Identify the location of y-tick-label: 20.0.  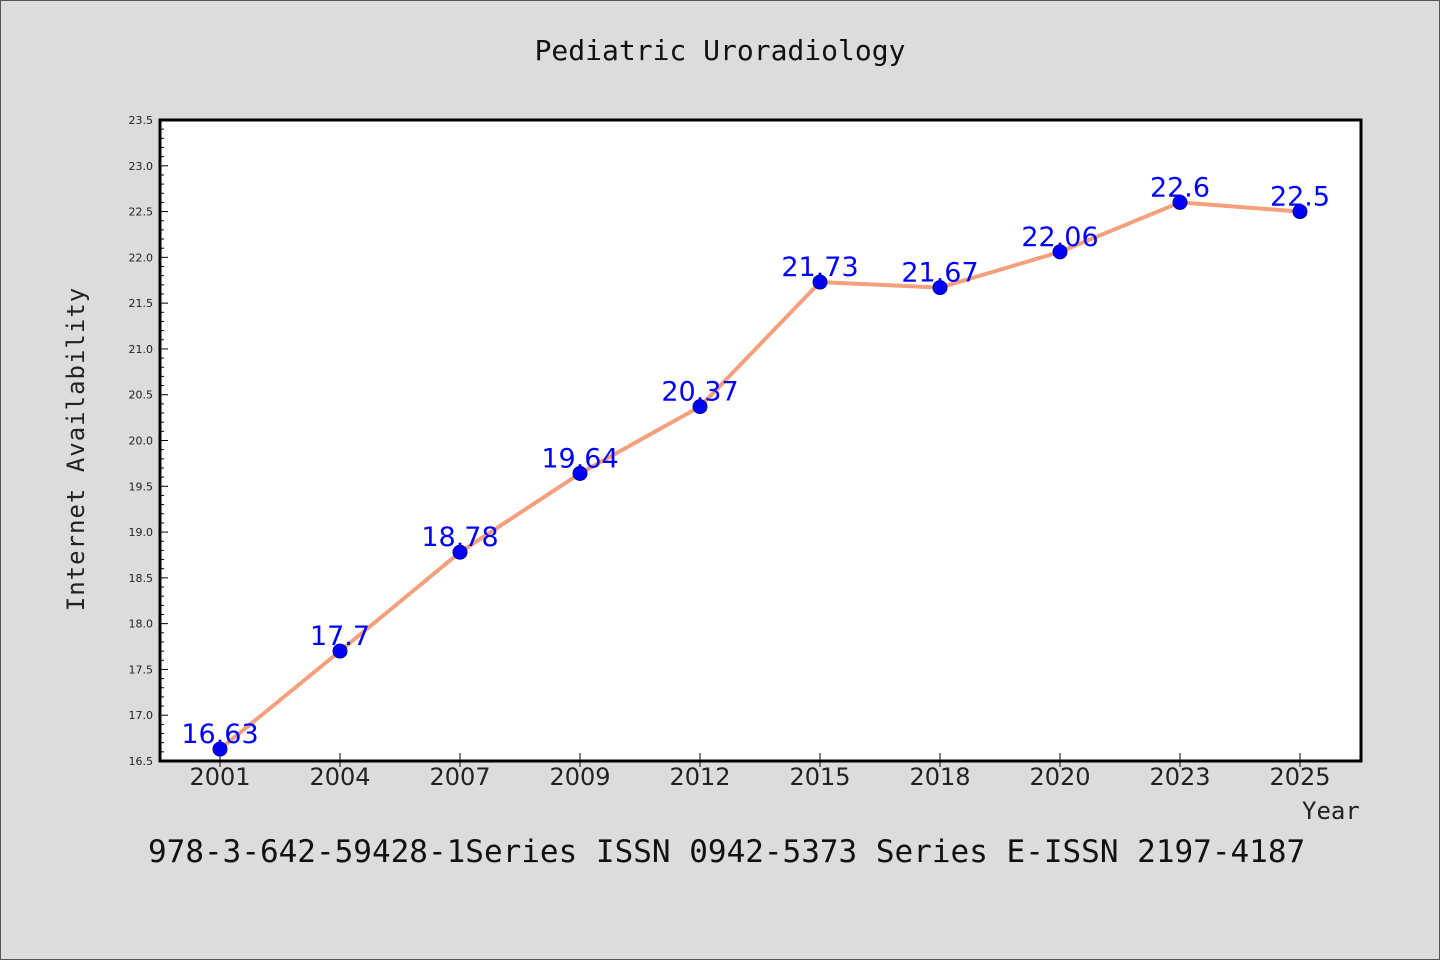
(141, 441).